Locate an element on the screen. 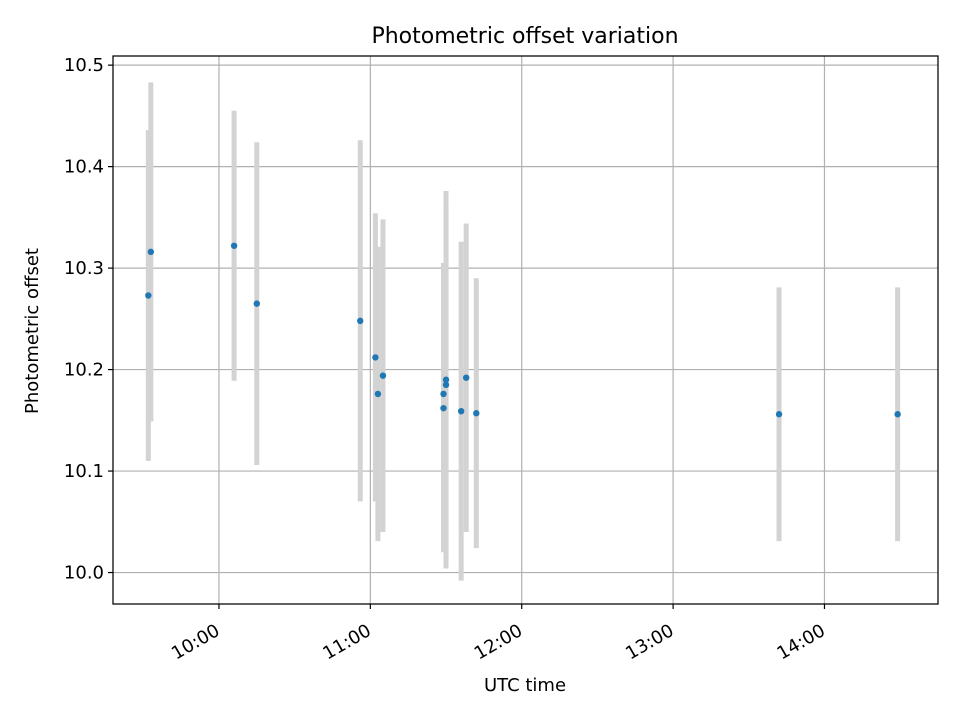 The width and height of the screenshot is (960, 720). y-axis-label: Photometric offset is located at coordinates (32, 331).